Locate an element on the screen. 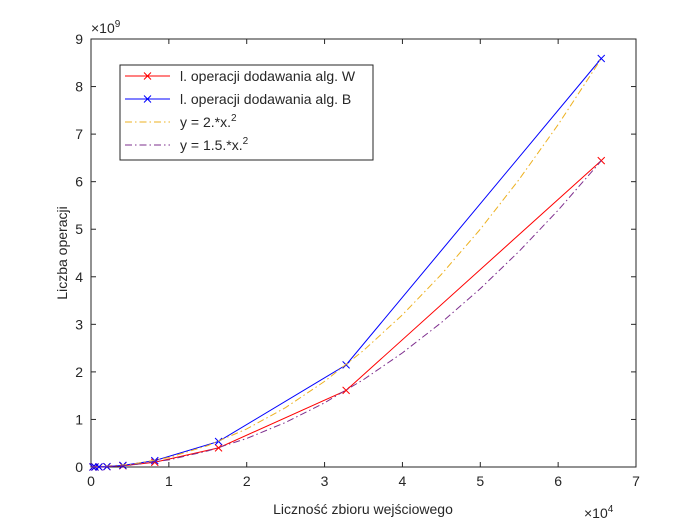 Image resolution: width=700 pixels, height=525 pixels. x-tick-label: 1 is located at coordinates (169, 481).